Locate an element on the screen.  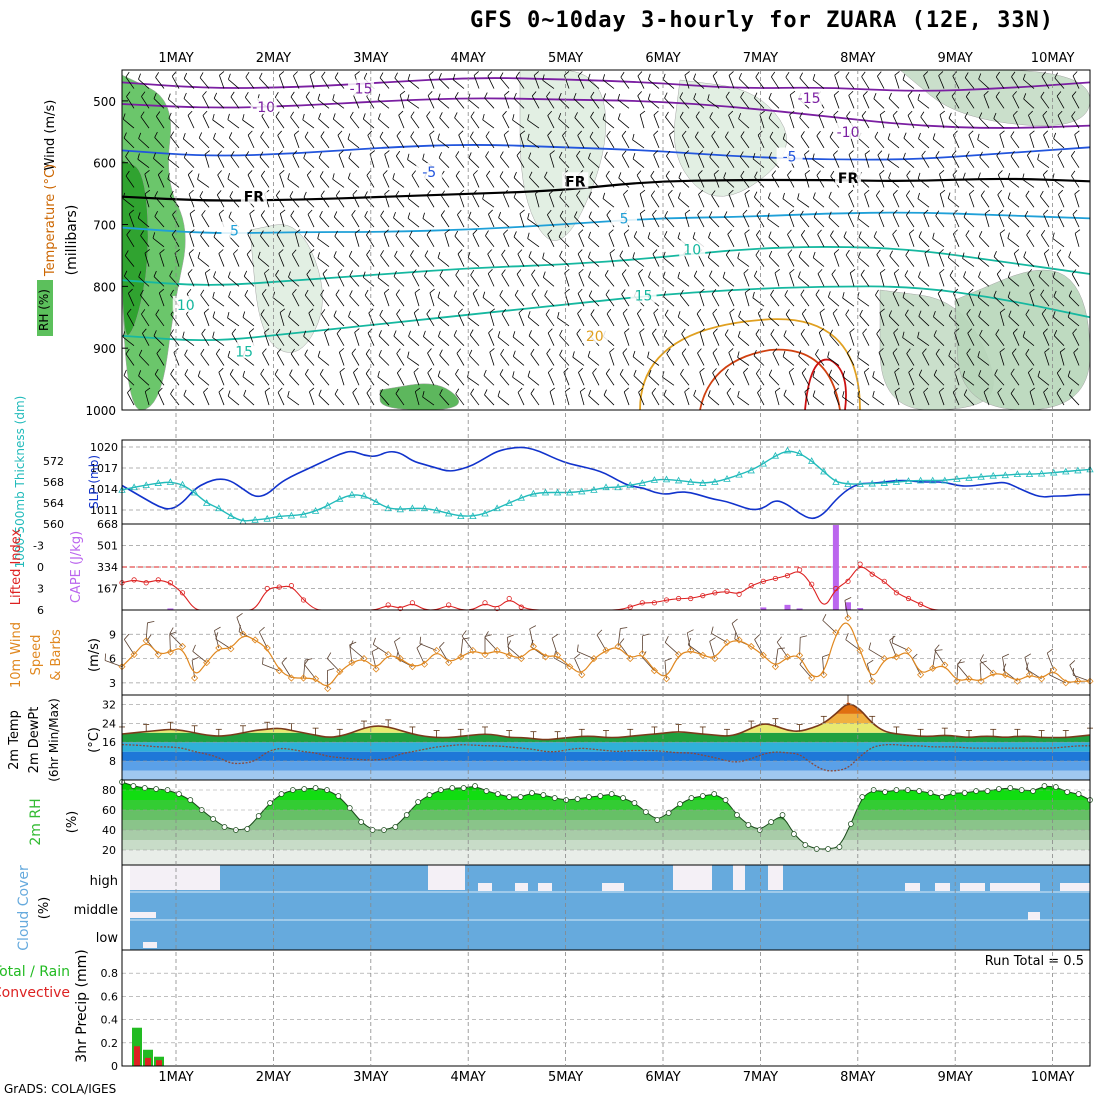
wind-barb-10m is located at coordinates (829, 626).